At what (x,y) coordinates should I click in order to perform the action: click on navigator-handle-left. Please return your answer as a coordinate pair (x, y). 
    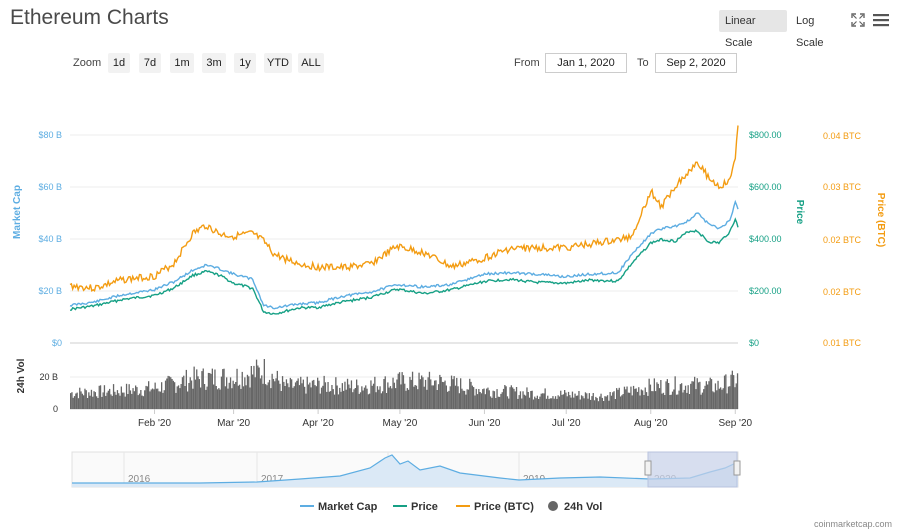
    Looking at the image, I should click on (648, 468).